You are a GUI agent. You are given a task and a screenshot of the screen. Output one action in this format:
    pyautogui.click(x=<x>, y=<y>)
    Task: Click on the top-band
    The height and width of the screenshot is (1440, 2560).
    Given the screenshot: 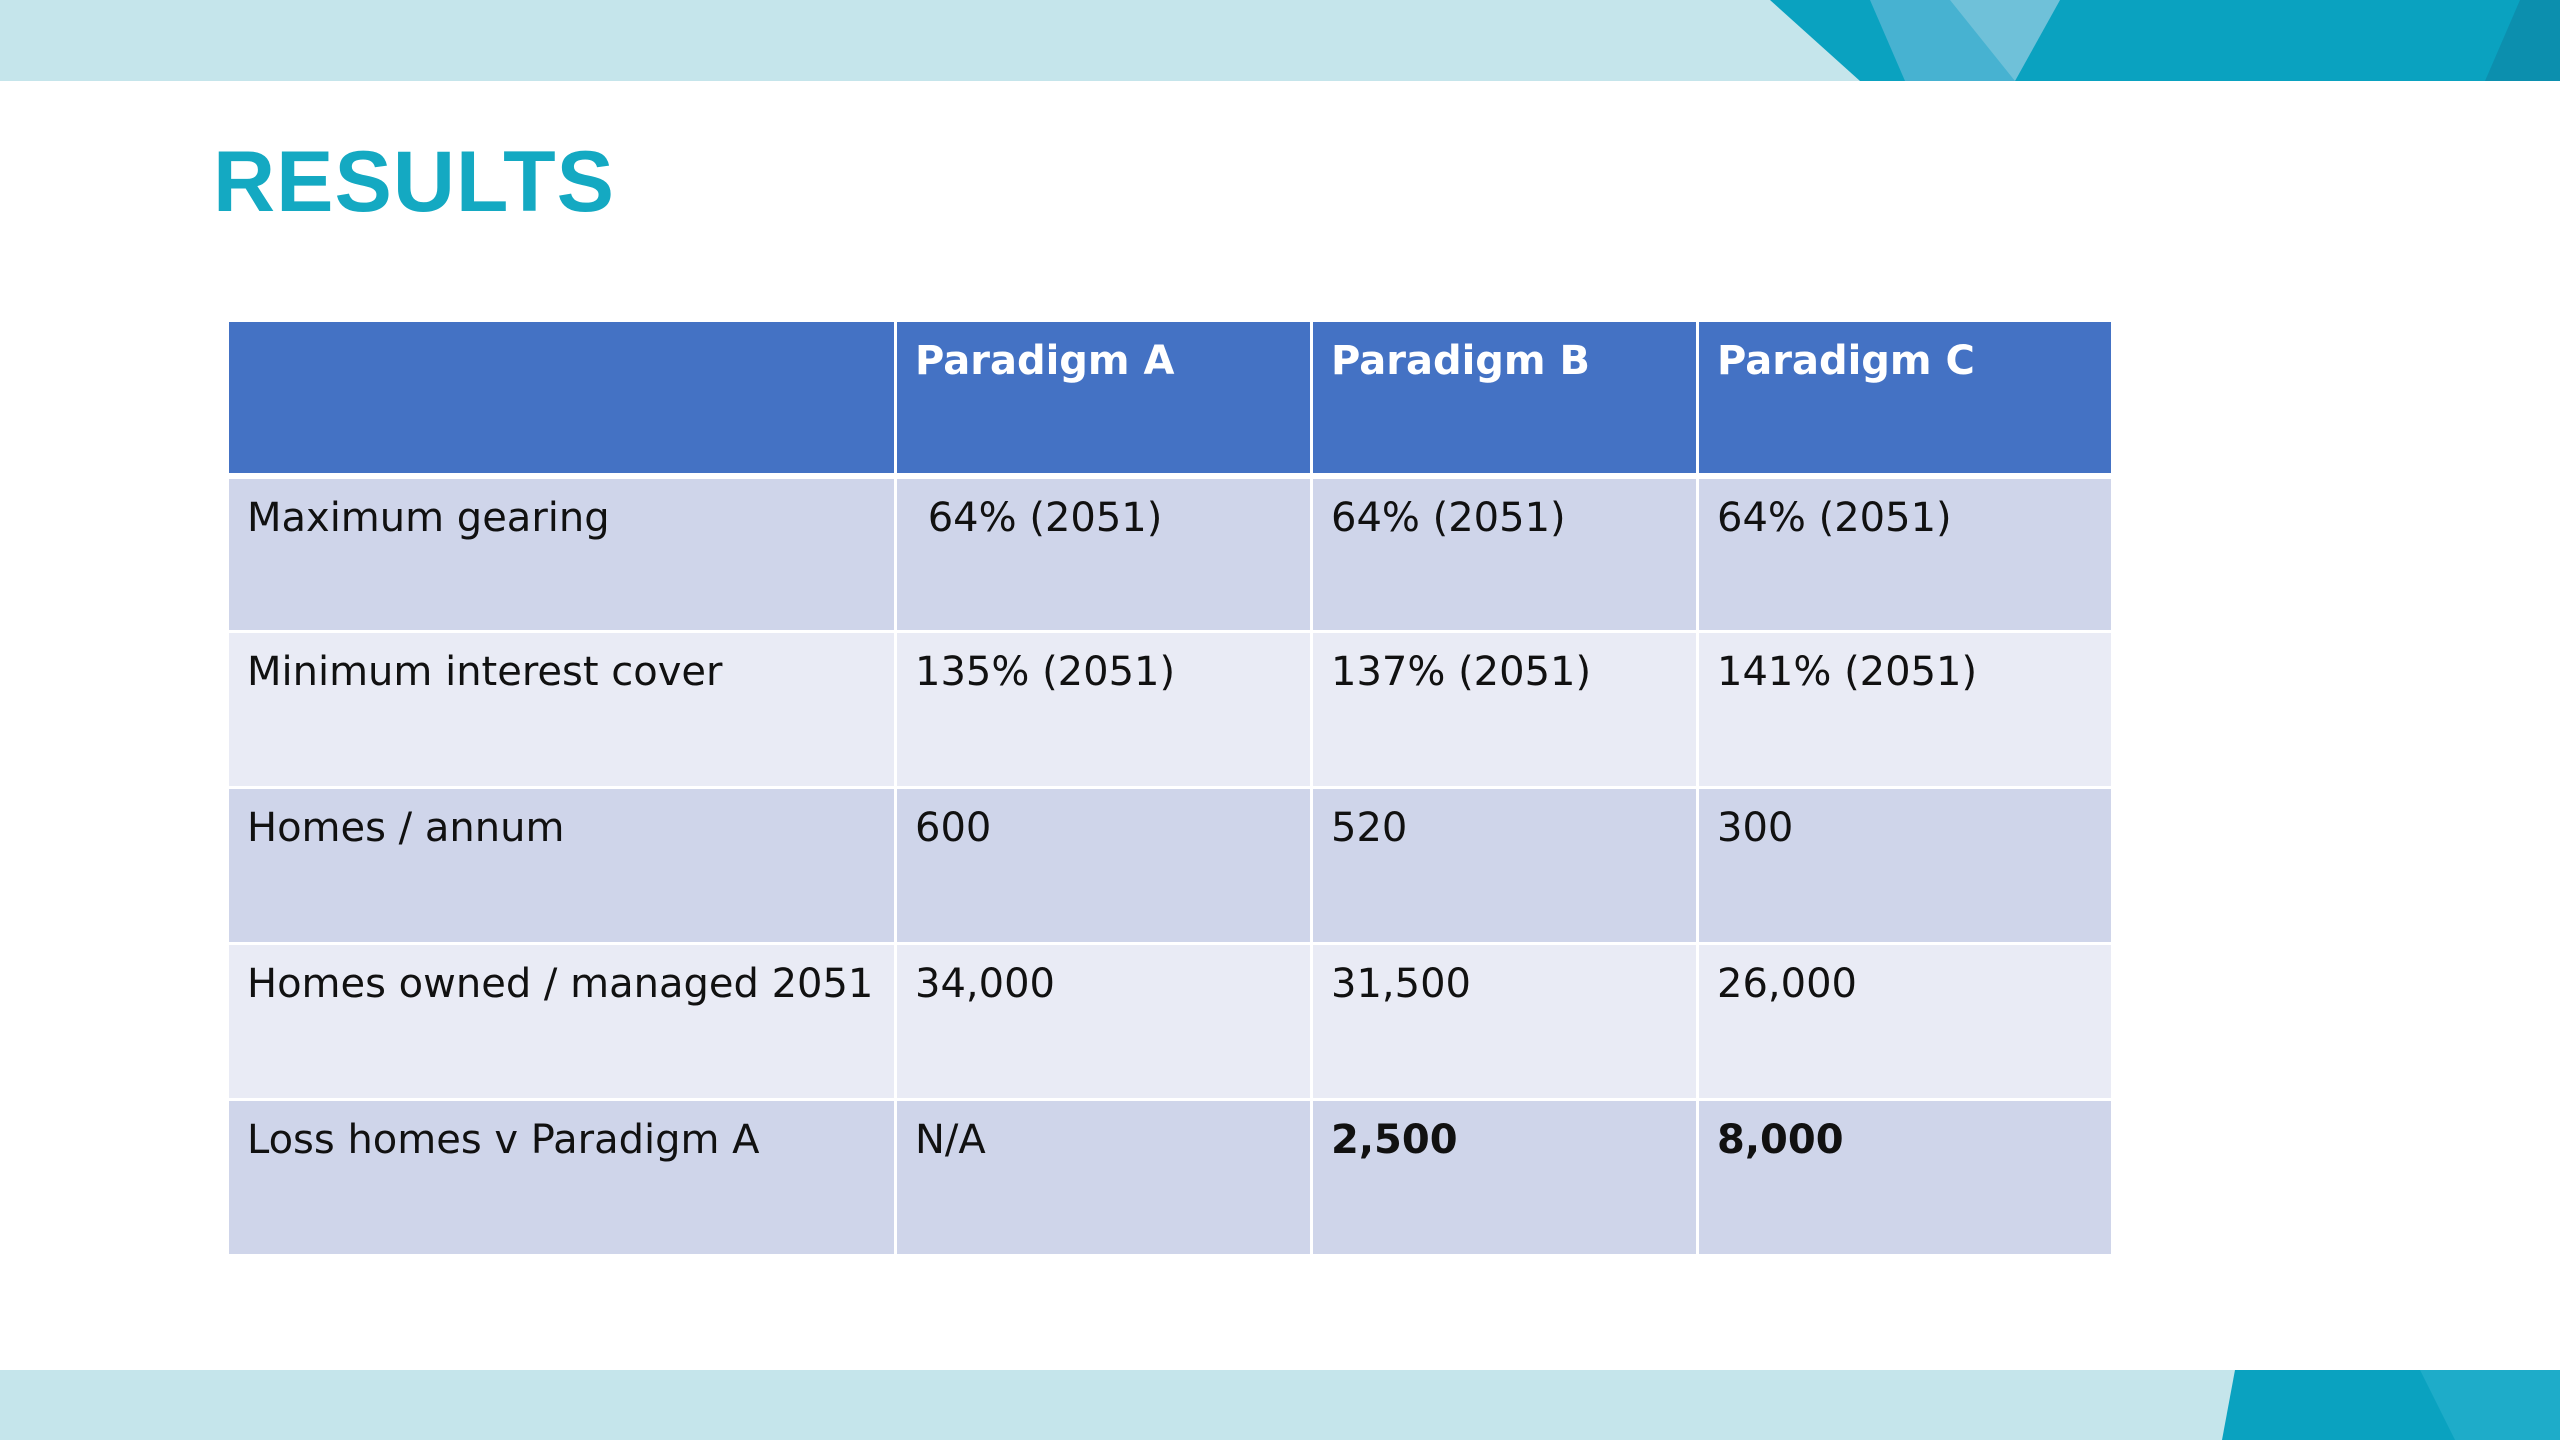 What is the action you would take?
    pyautogui.click(x=1280, y=40)
    